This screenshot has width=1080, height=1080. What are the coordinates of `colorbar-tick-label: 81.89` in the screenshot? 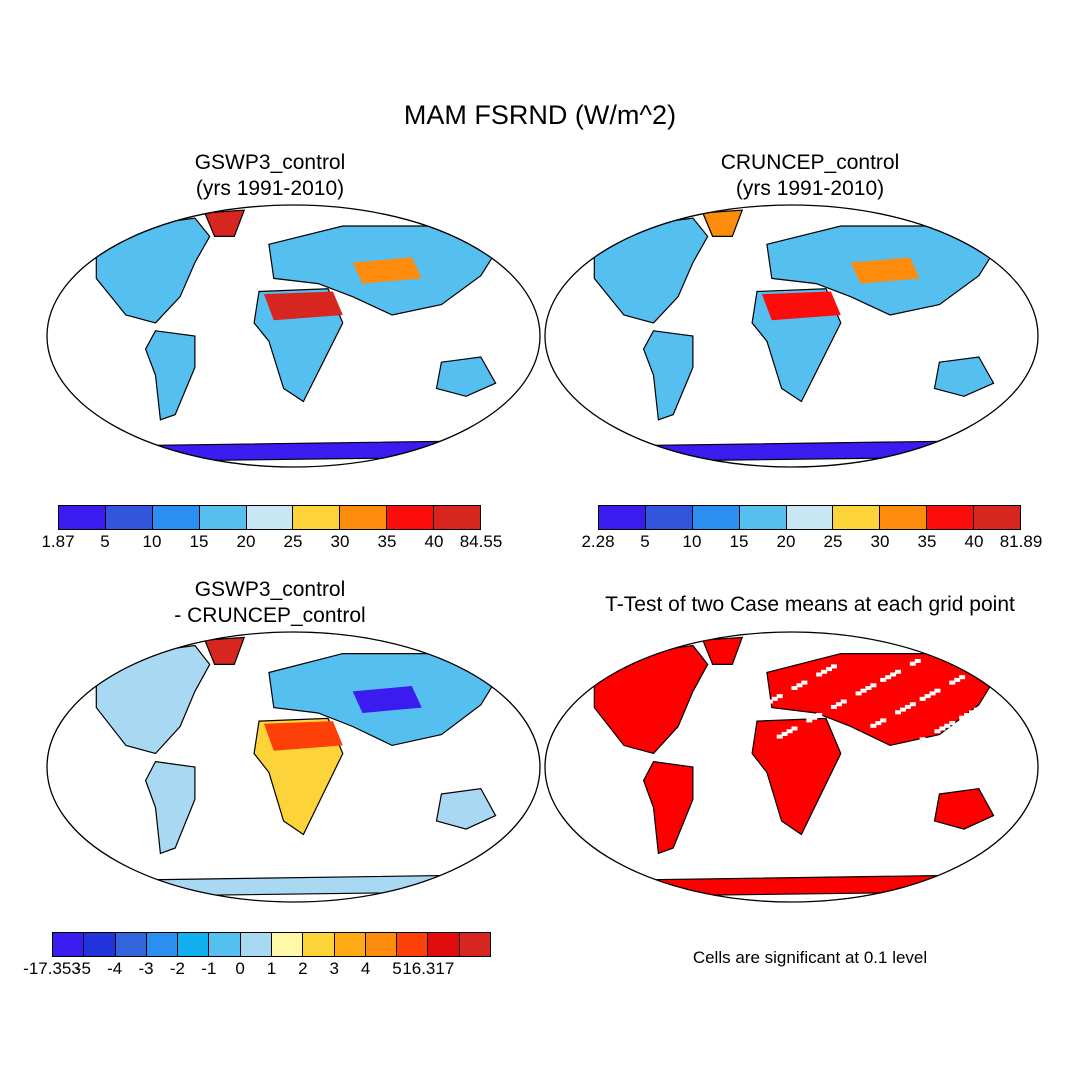 It's located at (1021, 541).